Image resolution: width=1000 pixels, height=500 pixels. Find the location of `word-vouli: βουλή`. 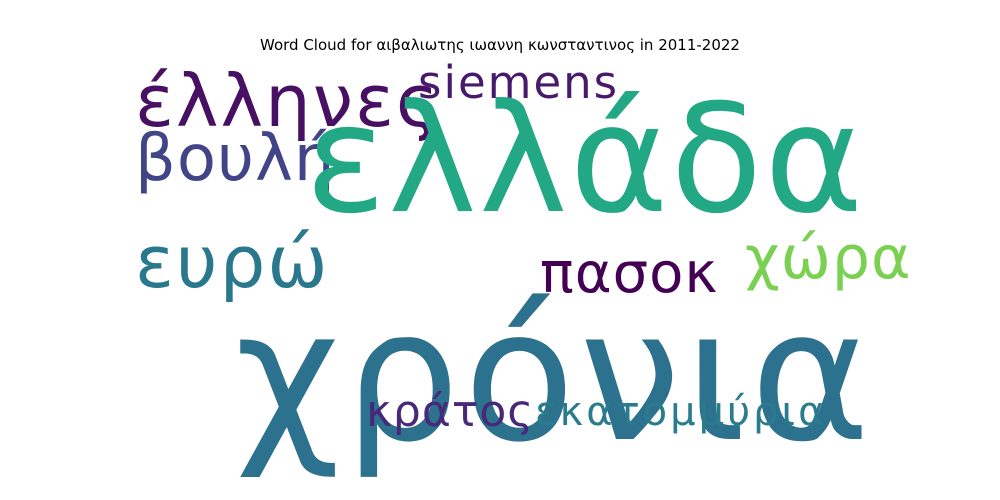

word-vouli: βουλή is located at coordinates (235, 159).